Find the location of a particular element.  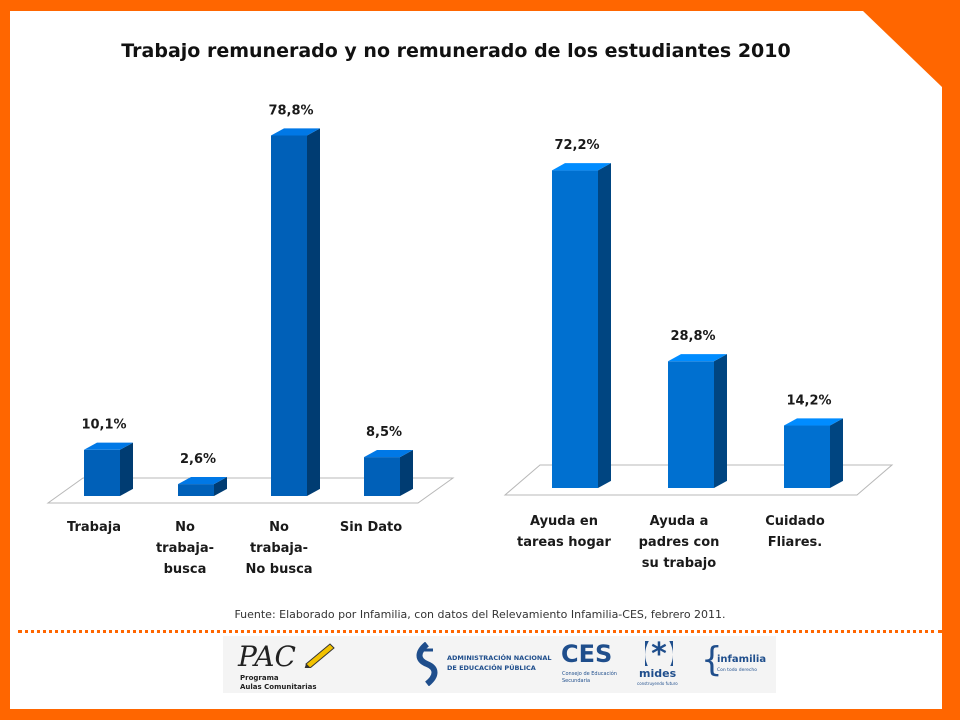

left-chart-data-label-2: 2,6% is located at coordinates (198, 459).